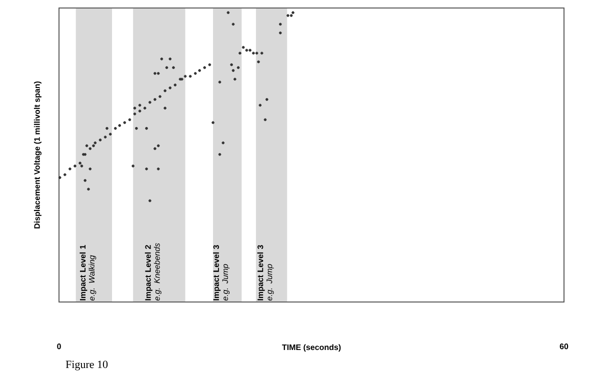  What do you see at coordinates (38, 154) in the screenshot?
I see `y-axis-title: Displacement Voltage (1 millivolt span)` at bounding box center [38, 154].